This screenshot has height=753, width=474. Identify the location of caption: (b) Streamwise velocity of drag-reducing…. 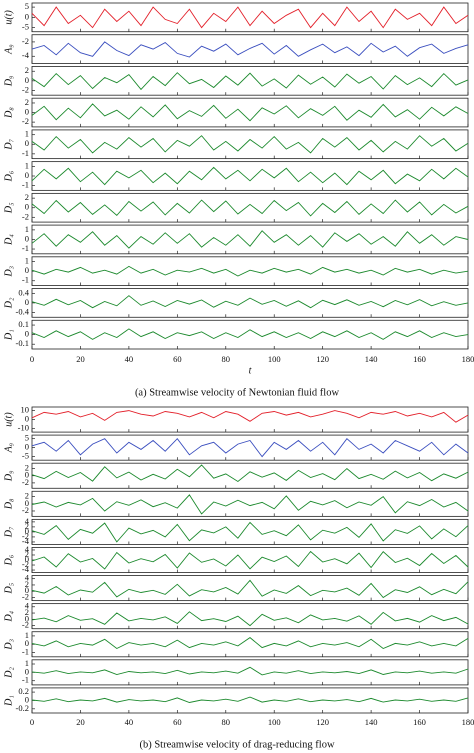
(236, 744).